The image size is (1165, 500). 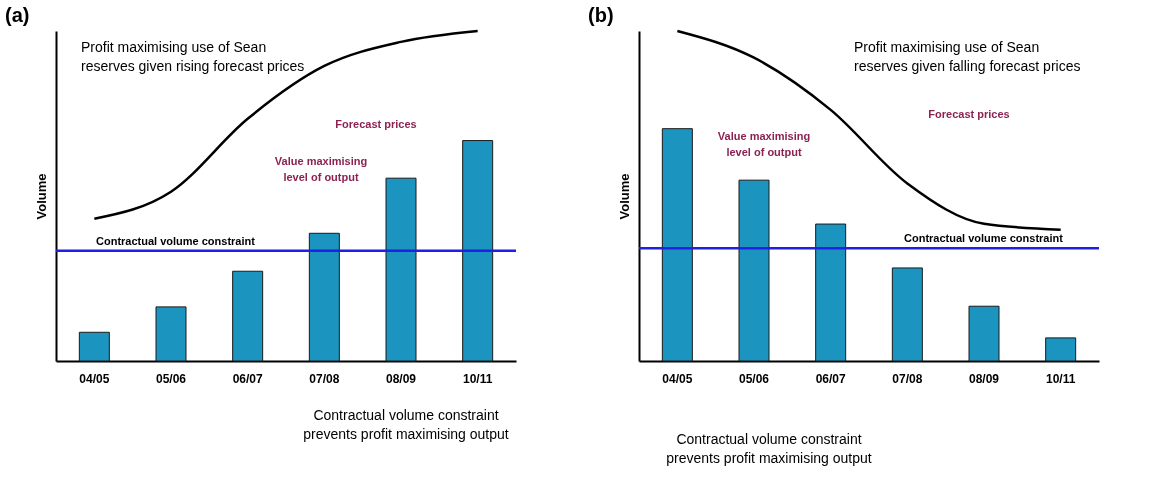 I want to click on chart-title: (b), so click(x=601, y=14).